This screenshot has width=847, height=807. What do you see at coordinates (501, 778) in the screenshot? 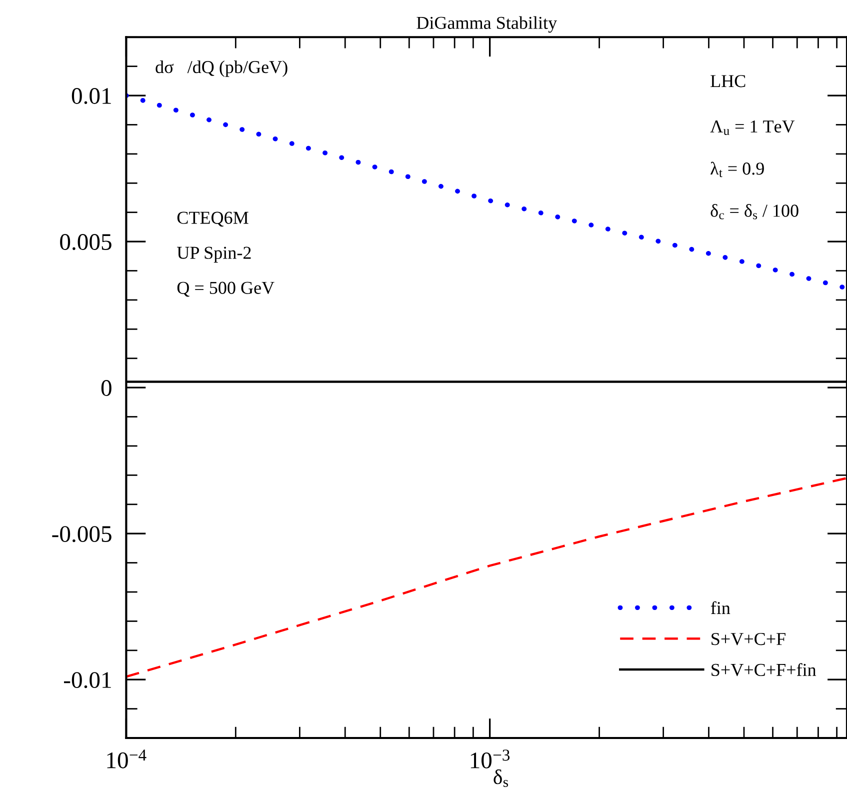
I see `x-axis-title: δ$_{s}$` at bounding box center [501, 778].